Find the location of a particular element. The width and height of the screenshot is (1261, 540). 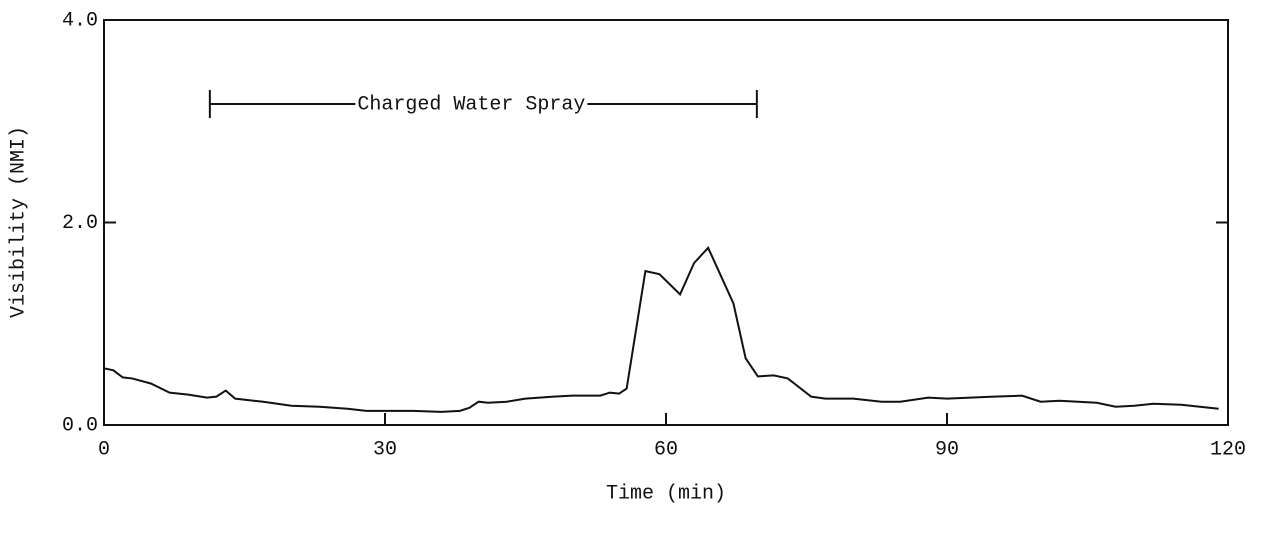

y-tick-label: 0.0 is located at coordinates (80, 425).